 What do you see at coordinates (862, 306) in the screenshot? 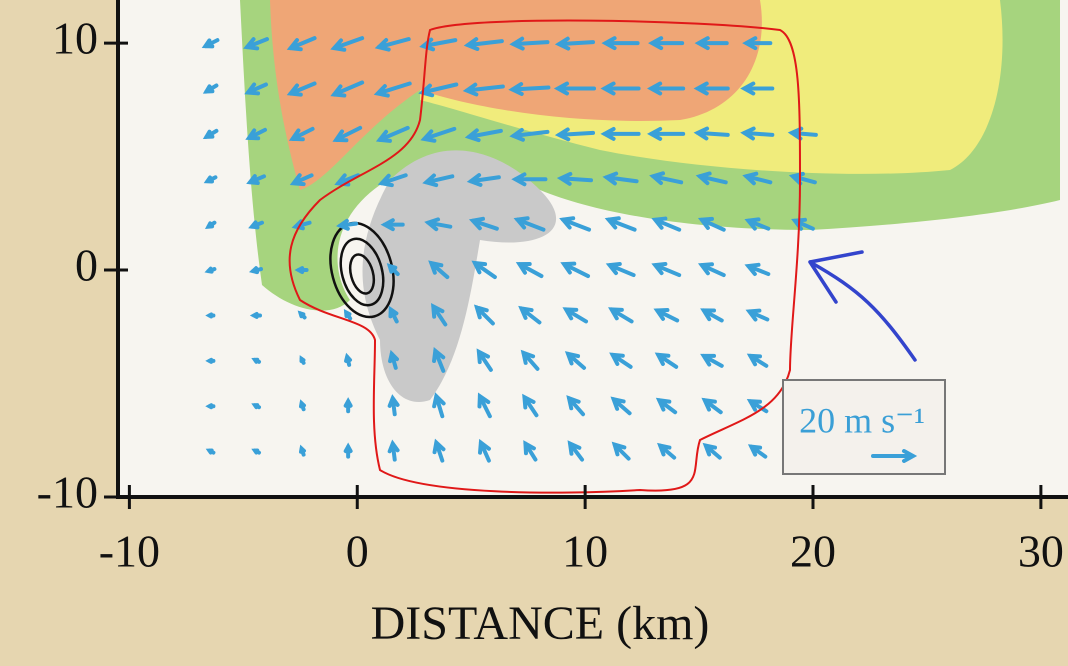
I see `hand-arrow` at bounding box center [862, 306].